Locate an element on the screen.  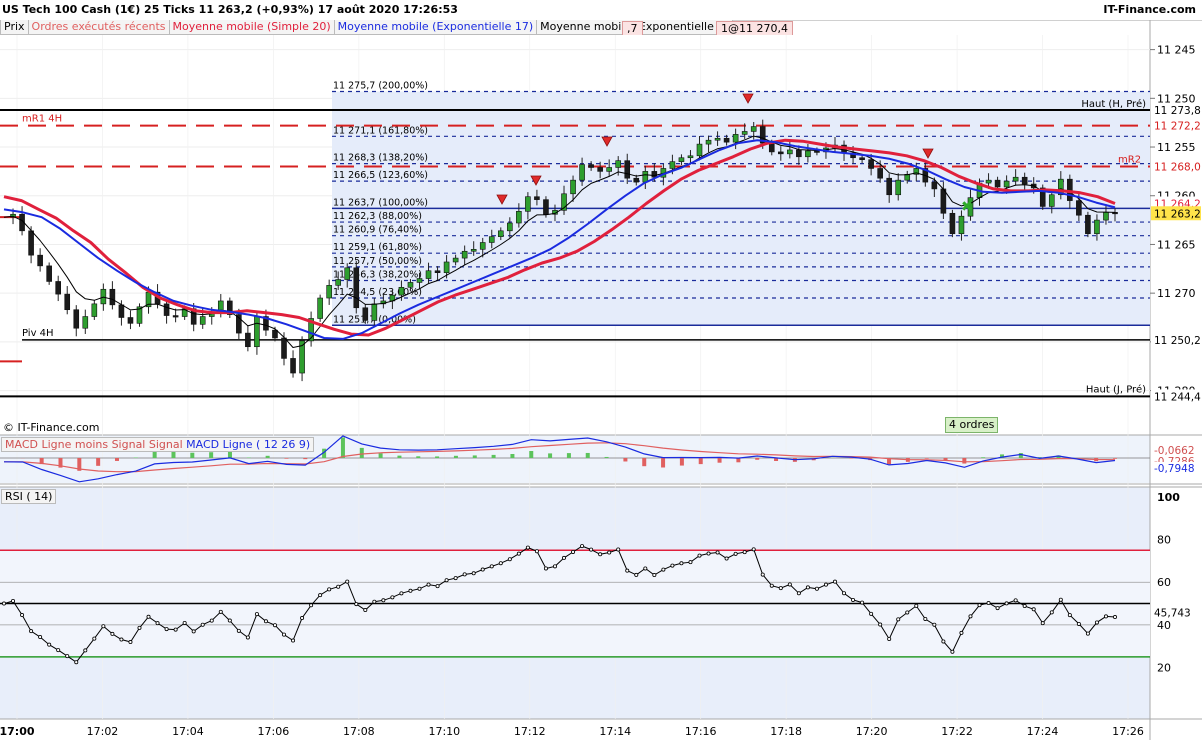
orders-badge: 4 ordres is located at coordinates (972, 425).